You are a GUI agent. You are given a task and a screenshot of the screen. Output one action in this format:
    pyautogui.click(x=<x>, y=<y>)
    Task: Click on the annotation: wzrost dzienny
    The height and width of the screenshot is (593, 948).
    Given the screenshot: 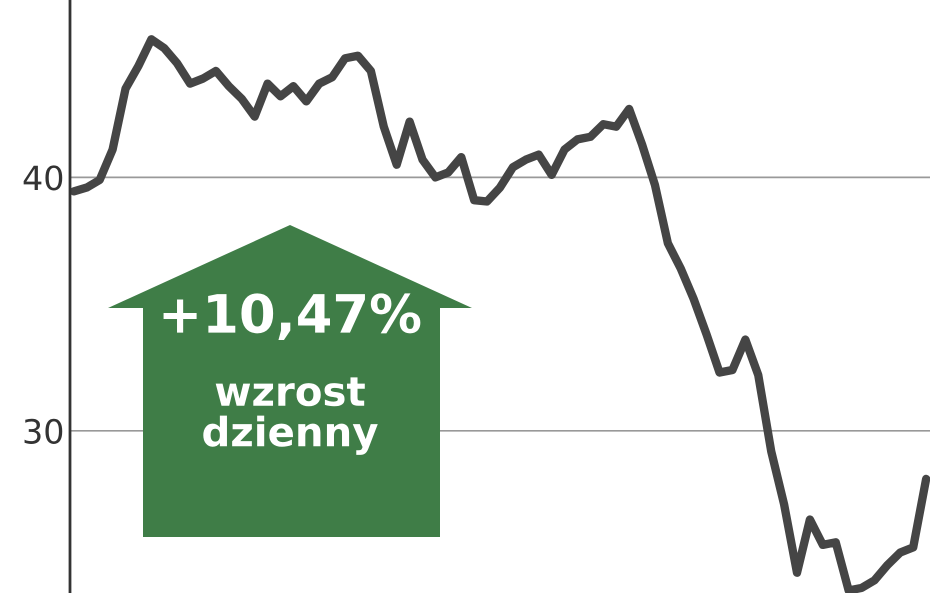 What is the action you would take?
    pyautogui.click(x=290, y=416)
    